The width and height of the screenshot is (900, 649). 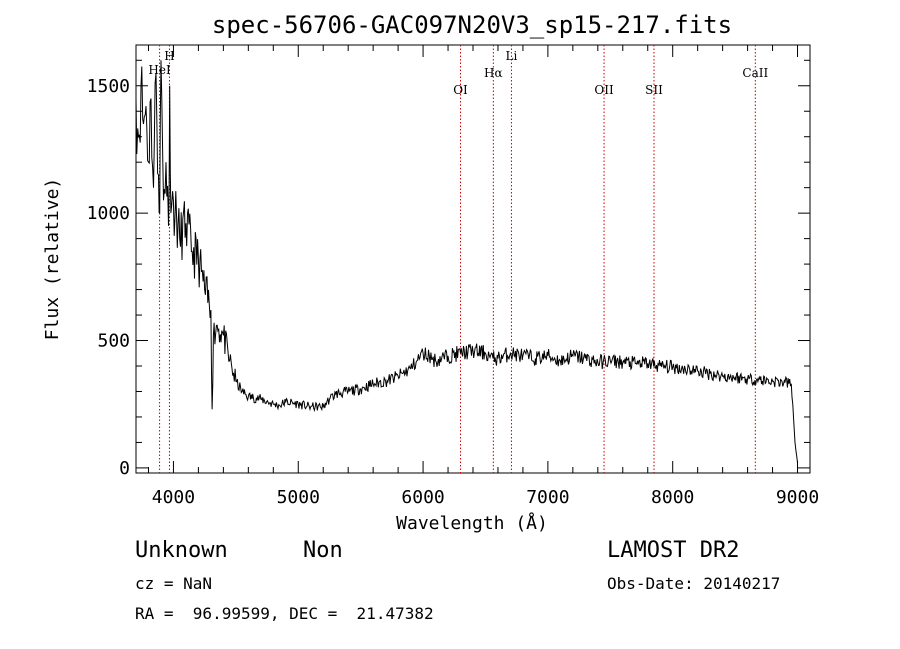 I want to click on spectral-line-label: CaII, so click(x=755, y=73).